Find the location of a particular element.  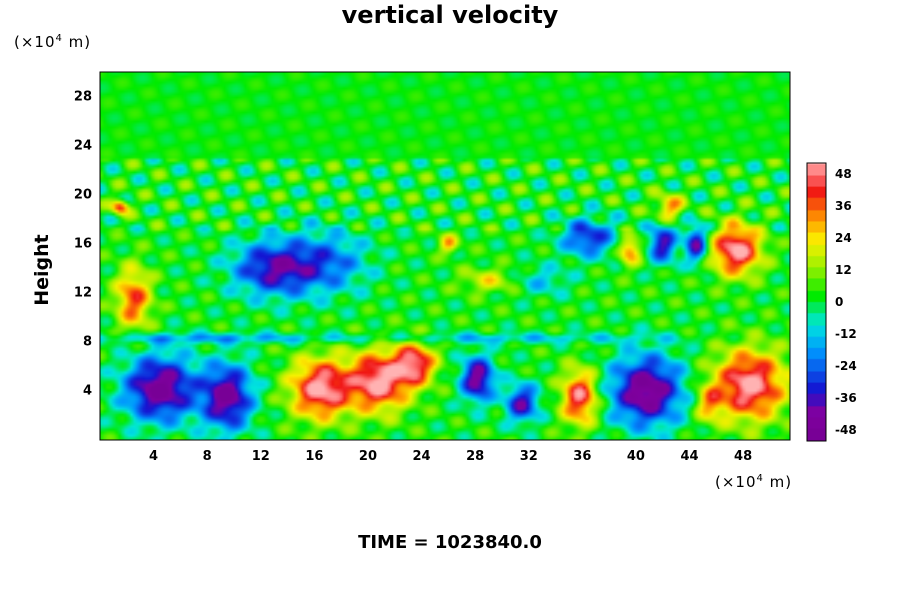

x-tick-label: 48 is located at coordinates (743, 456).